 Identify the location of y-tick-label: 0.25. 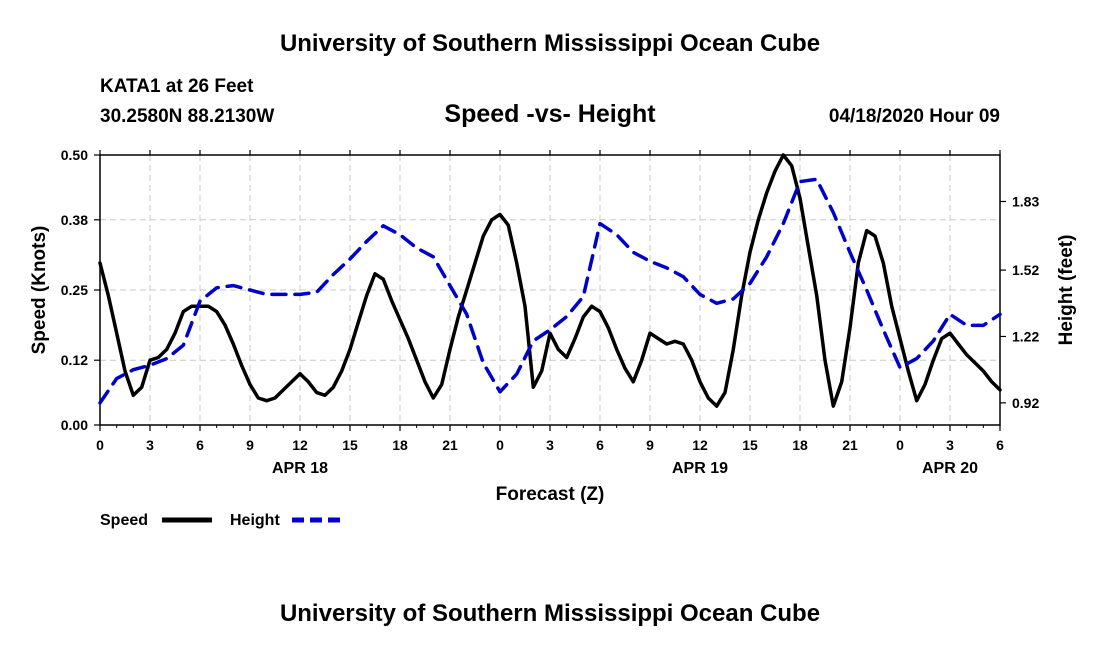
(74, 290).